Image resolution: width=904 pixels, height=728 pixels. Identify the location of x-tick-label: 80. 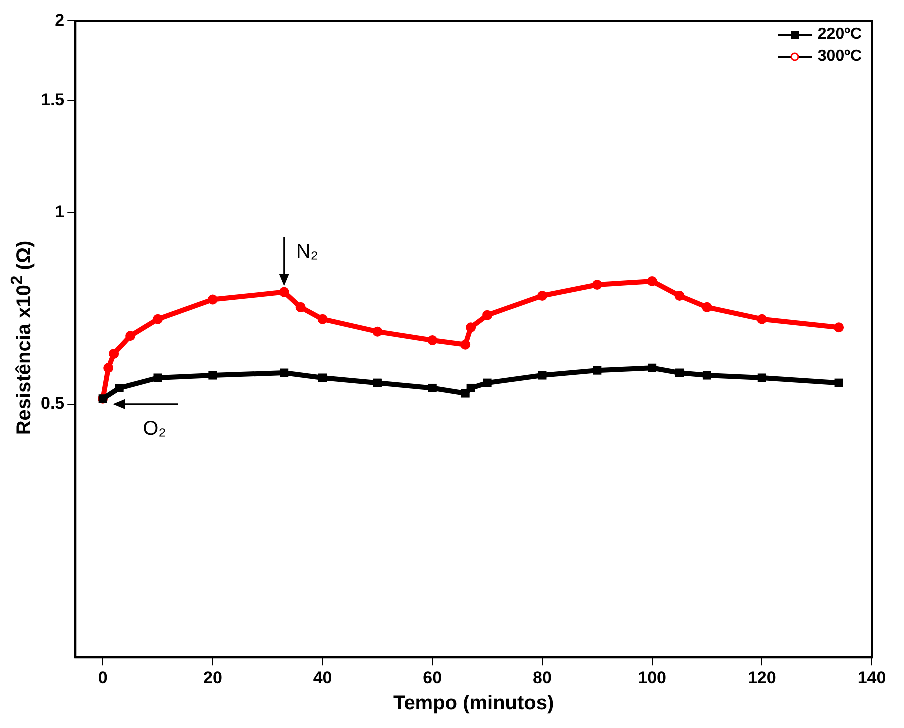
(542, 678).